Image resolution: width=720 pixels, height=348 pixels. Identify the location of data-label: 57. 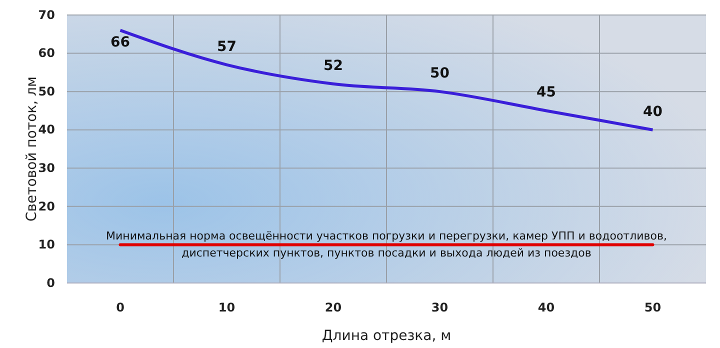
(226, 46).